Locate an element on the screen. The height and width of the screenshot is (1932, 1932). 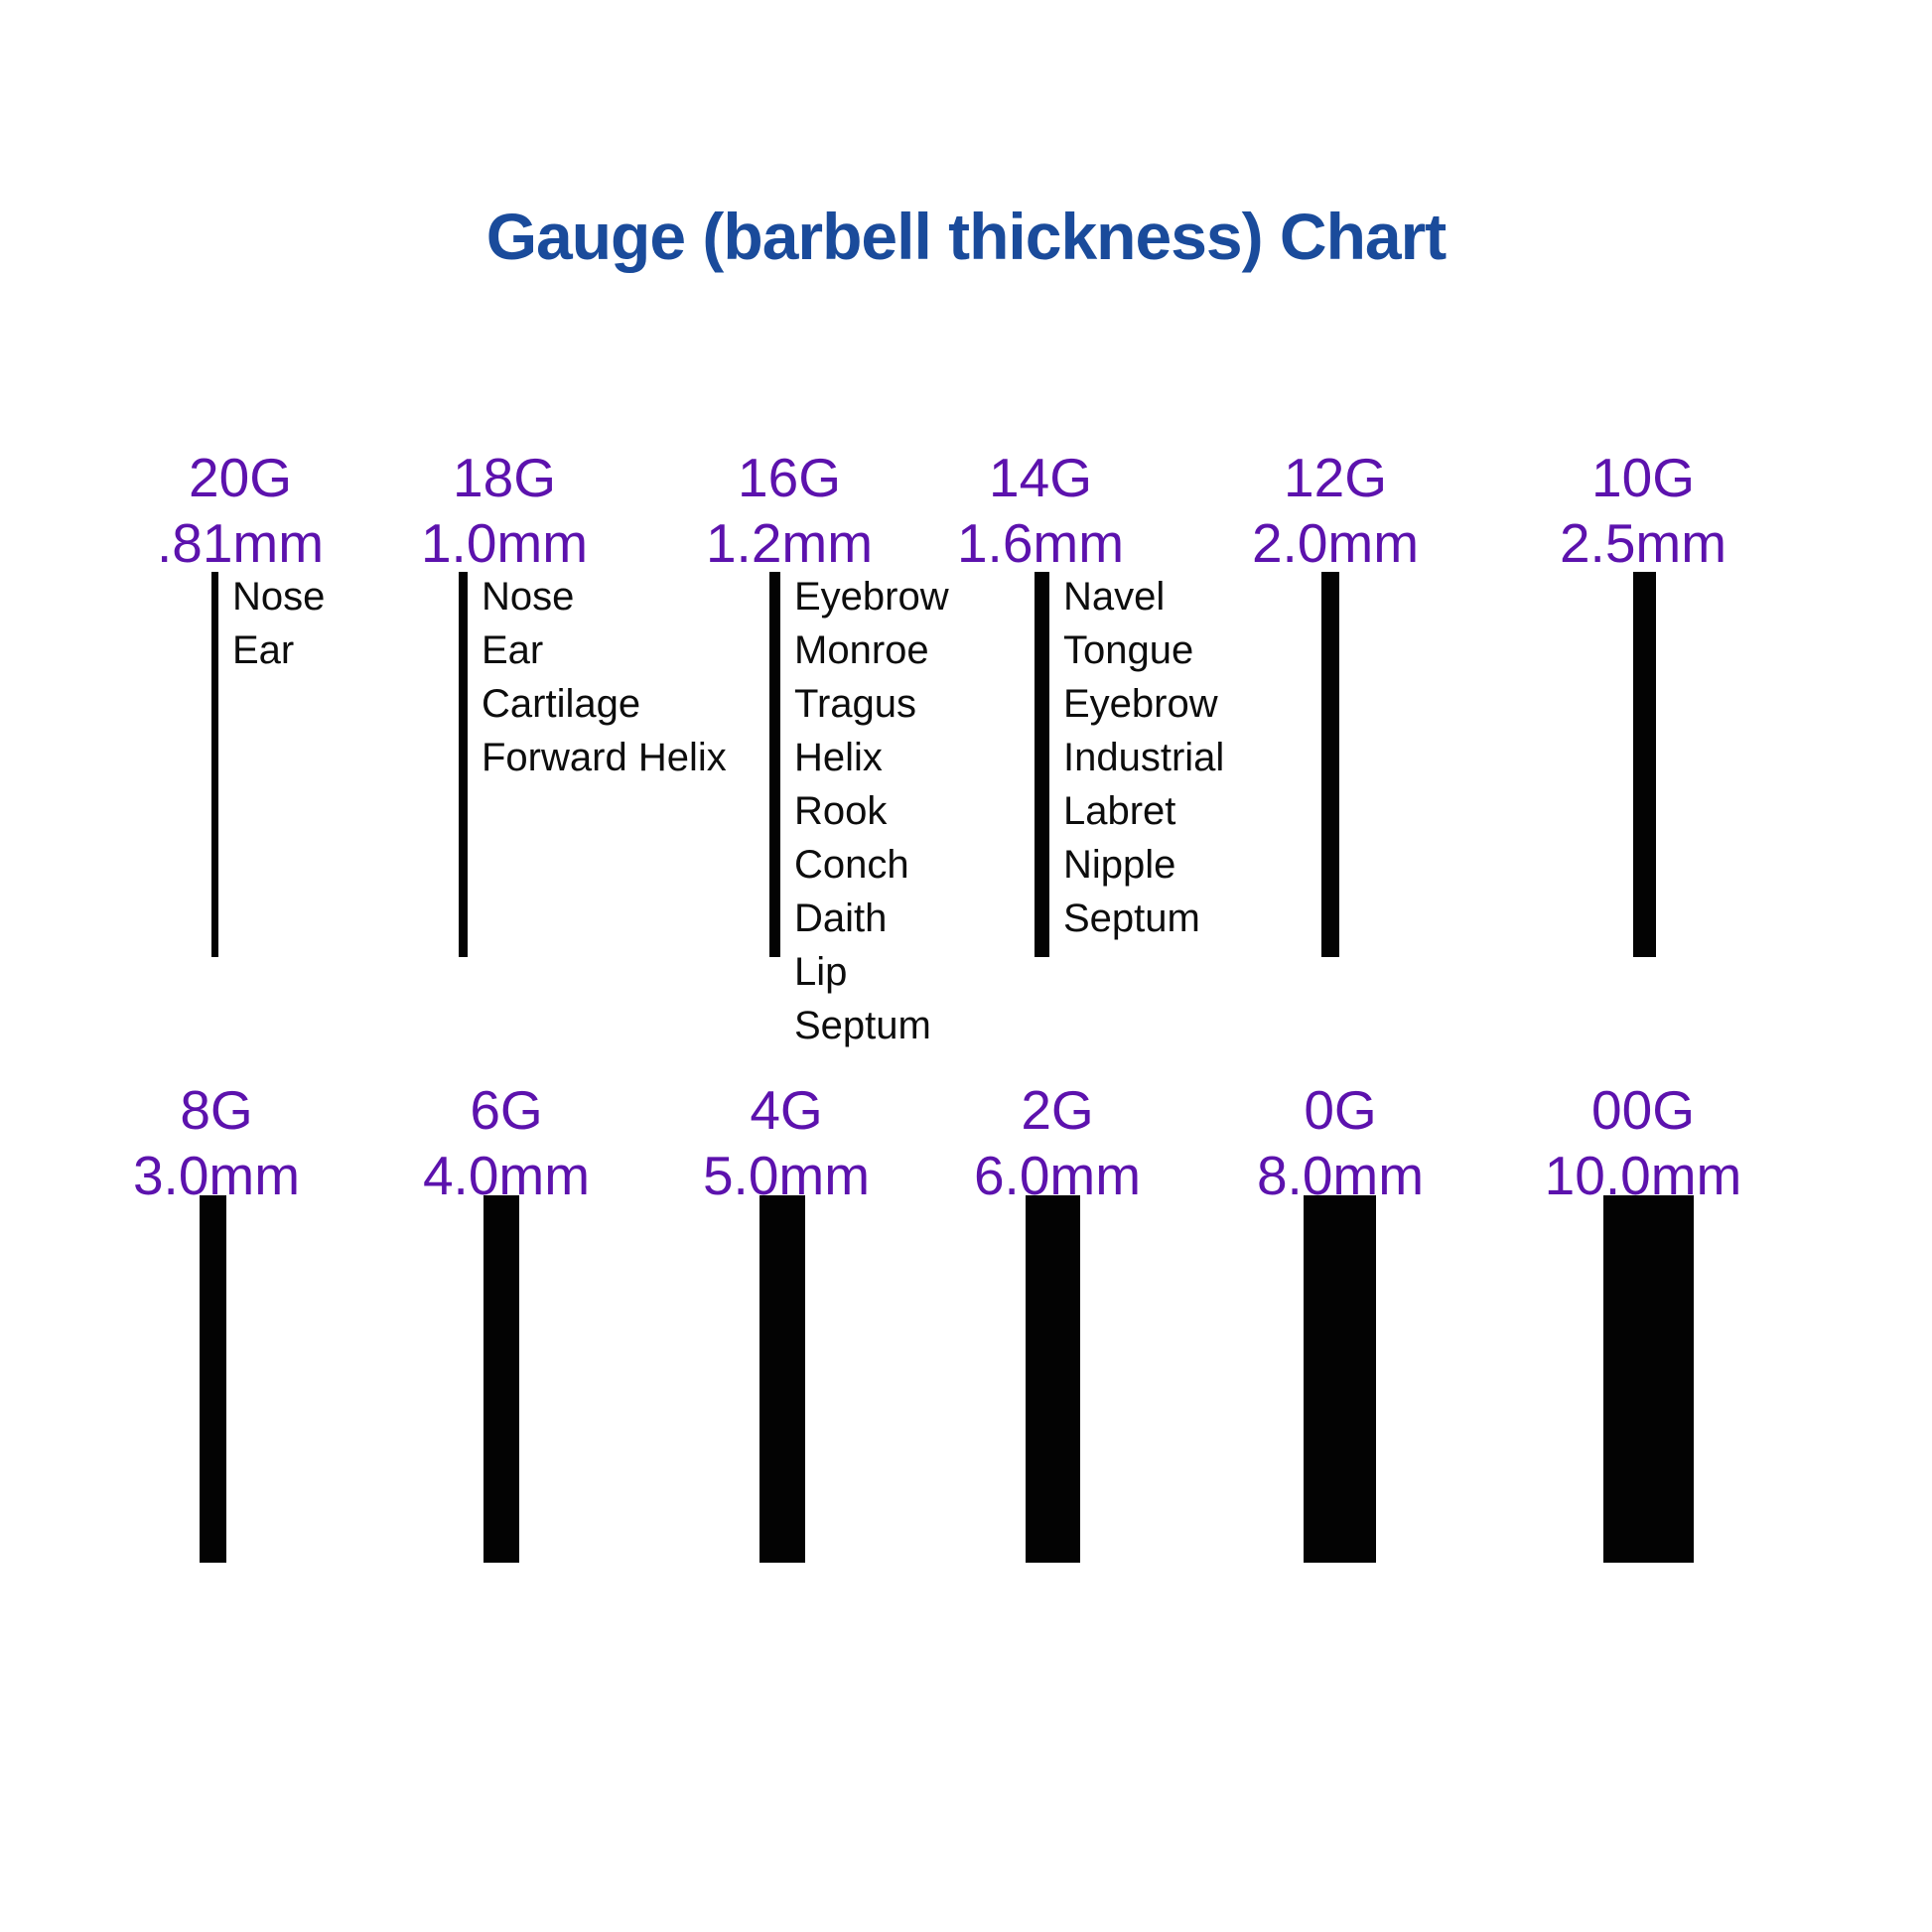
piercing-site-label: Monroe is located at coordinates (861, 650).